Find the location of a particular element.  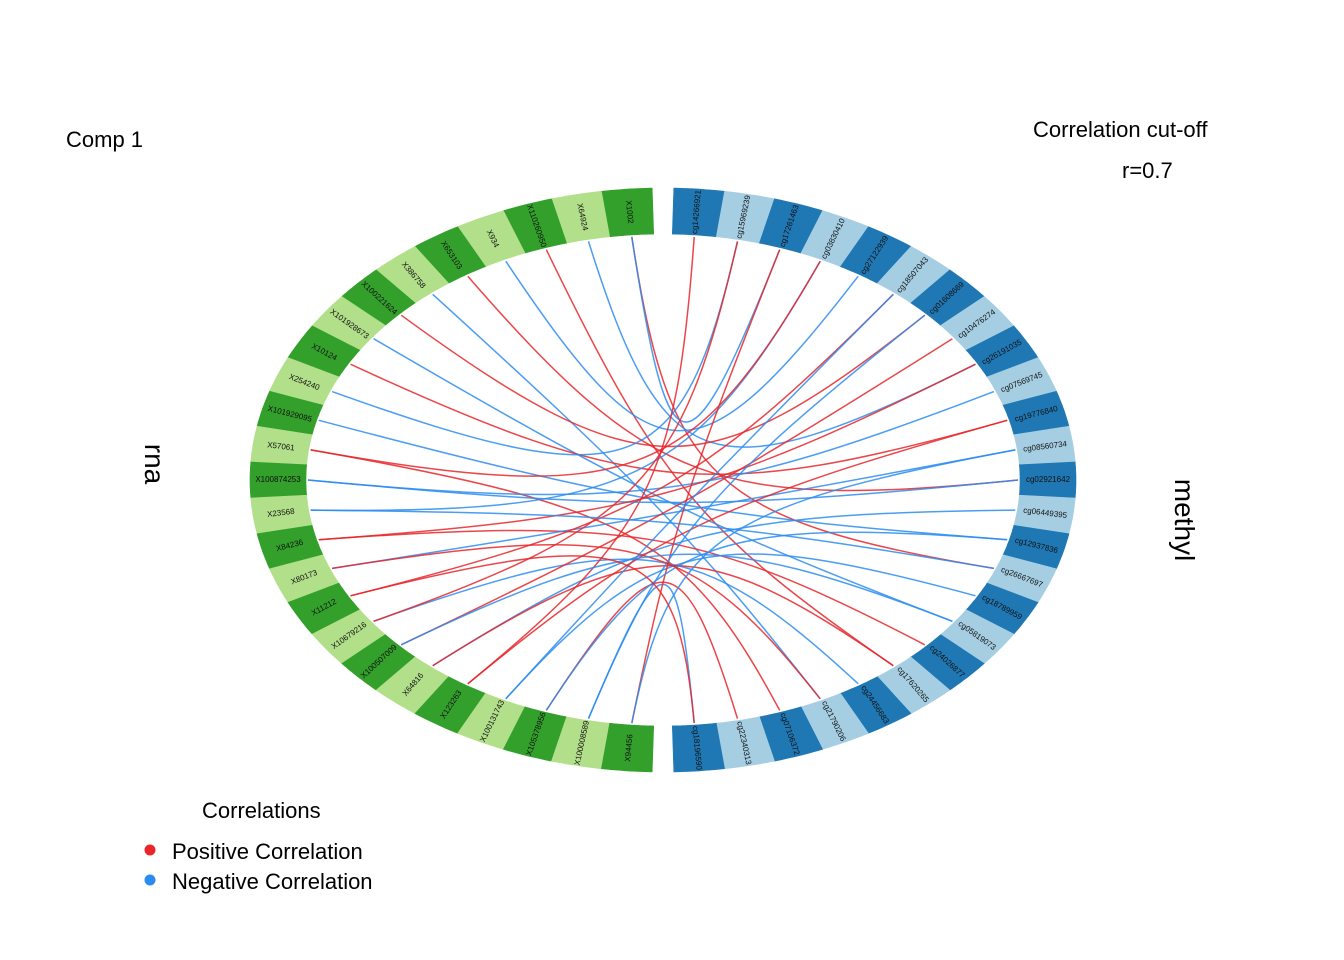

rna-feature-12-label: X100874253 is located at coordinates (278, 479).